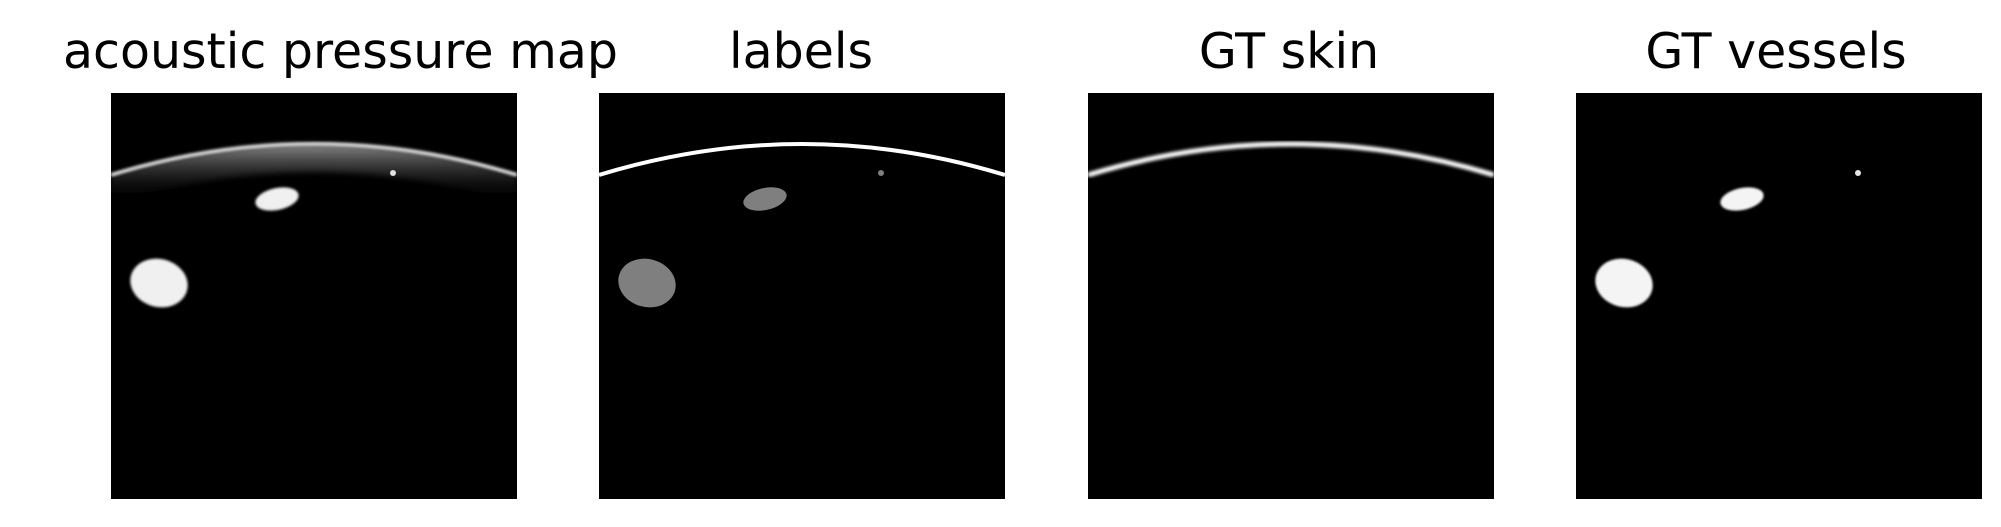 The image size is (2001, 527). Describe the element at coordinates (1289, 52) in the screenshot. I see `panel-title: GT skin` at that location.